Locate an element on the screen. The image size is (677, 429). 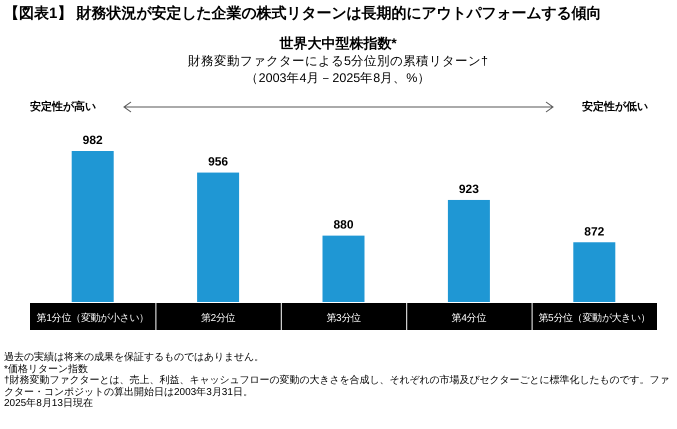
text: †財務変動ファクターとは、売上、利益、キャッシュフローの変動の大きさを合成し、それぞれの市場及びセクターごとに標準化したものです。ファクター・コンポジットの算出開始日は2003年3月31日。 is located at coordinates (337, 386).